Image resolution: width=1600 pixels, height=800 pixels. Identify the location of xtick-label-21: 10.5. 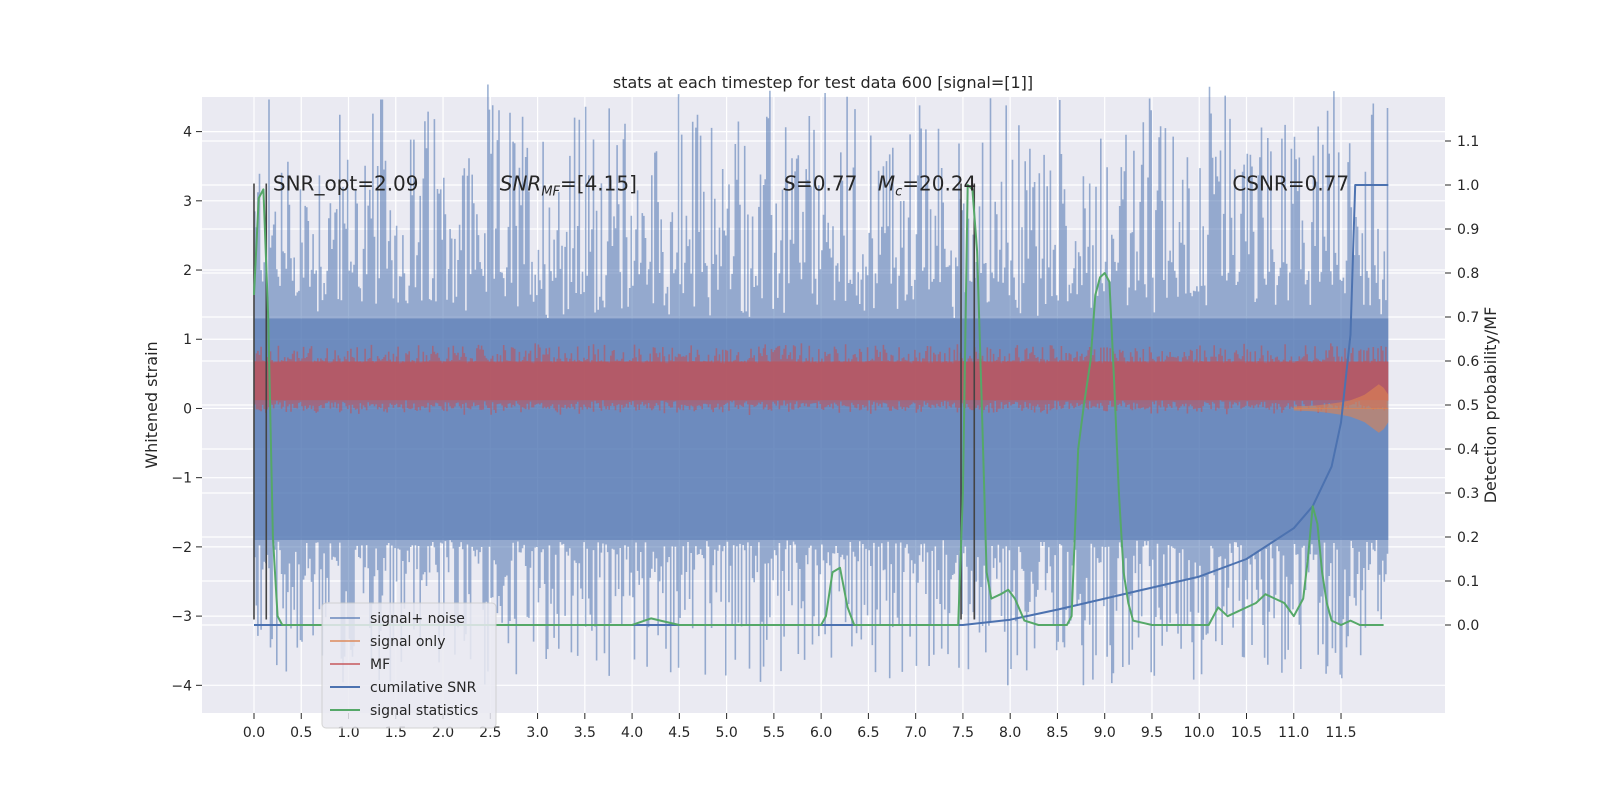
(1246, 733).